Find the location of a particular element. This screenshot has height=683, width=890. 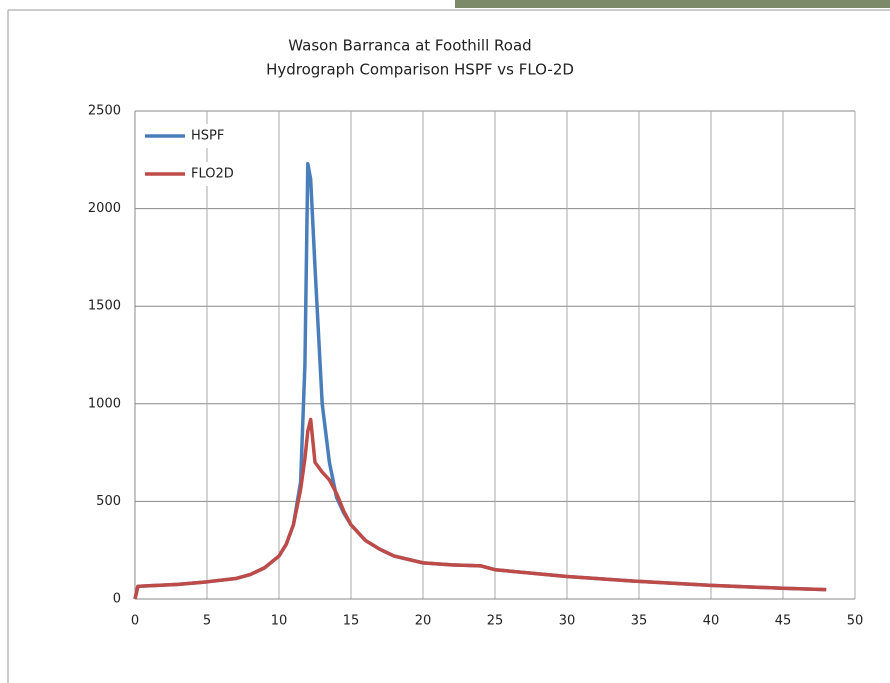

photo-strip is located at coordinates (672, 4).